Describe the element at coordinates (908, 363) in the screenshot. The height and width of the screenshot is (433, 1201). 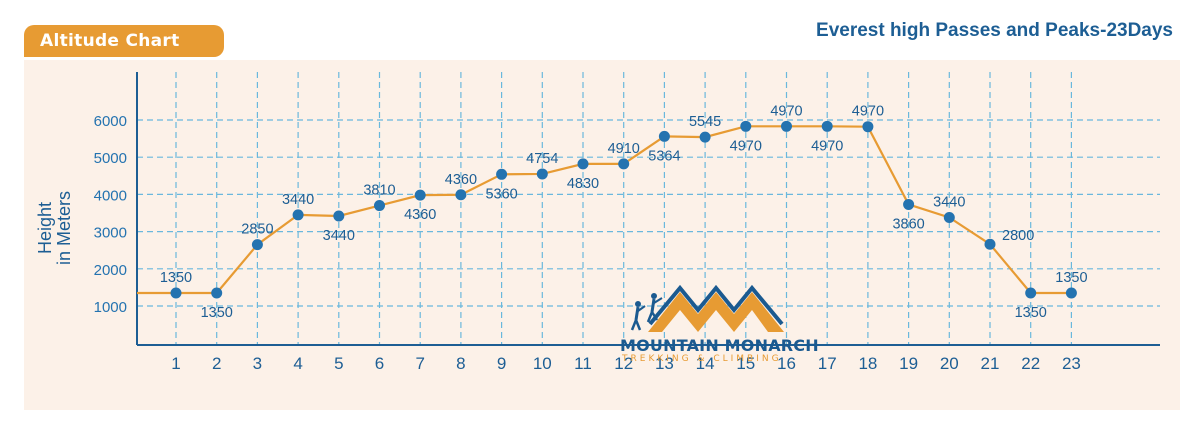
I see `x-tick-label: 19` at that location.